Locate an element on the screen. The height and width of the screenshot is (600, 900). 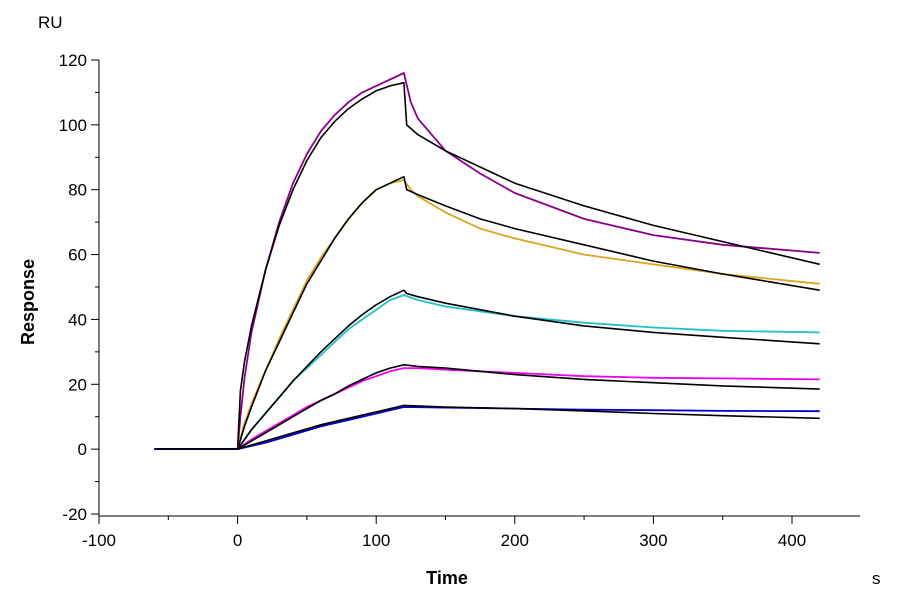
series-line-conc-2-fit is located at coordinates (487, 406).